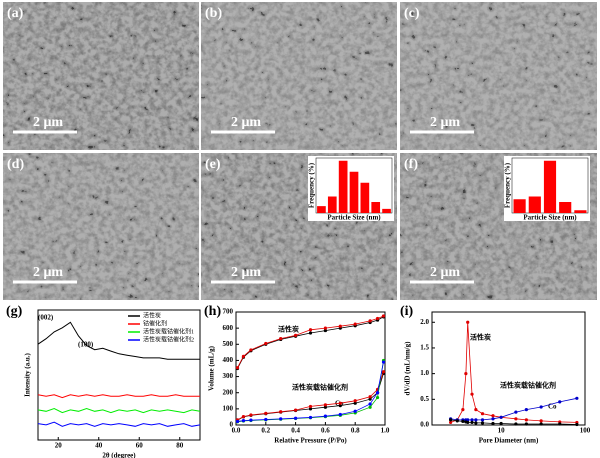  Describe the element at coordinates (228, 312) in the screenshot. I see `y-tick-label: 700` at that location.